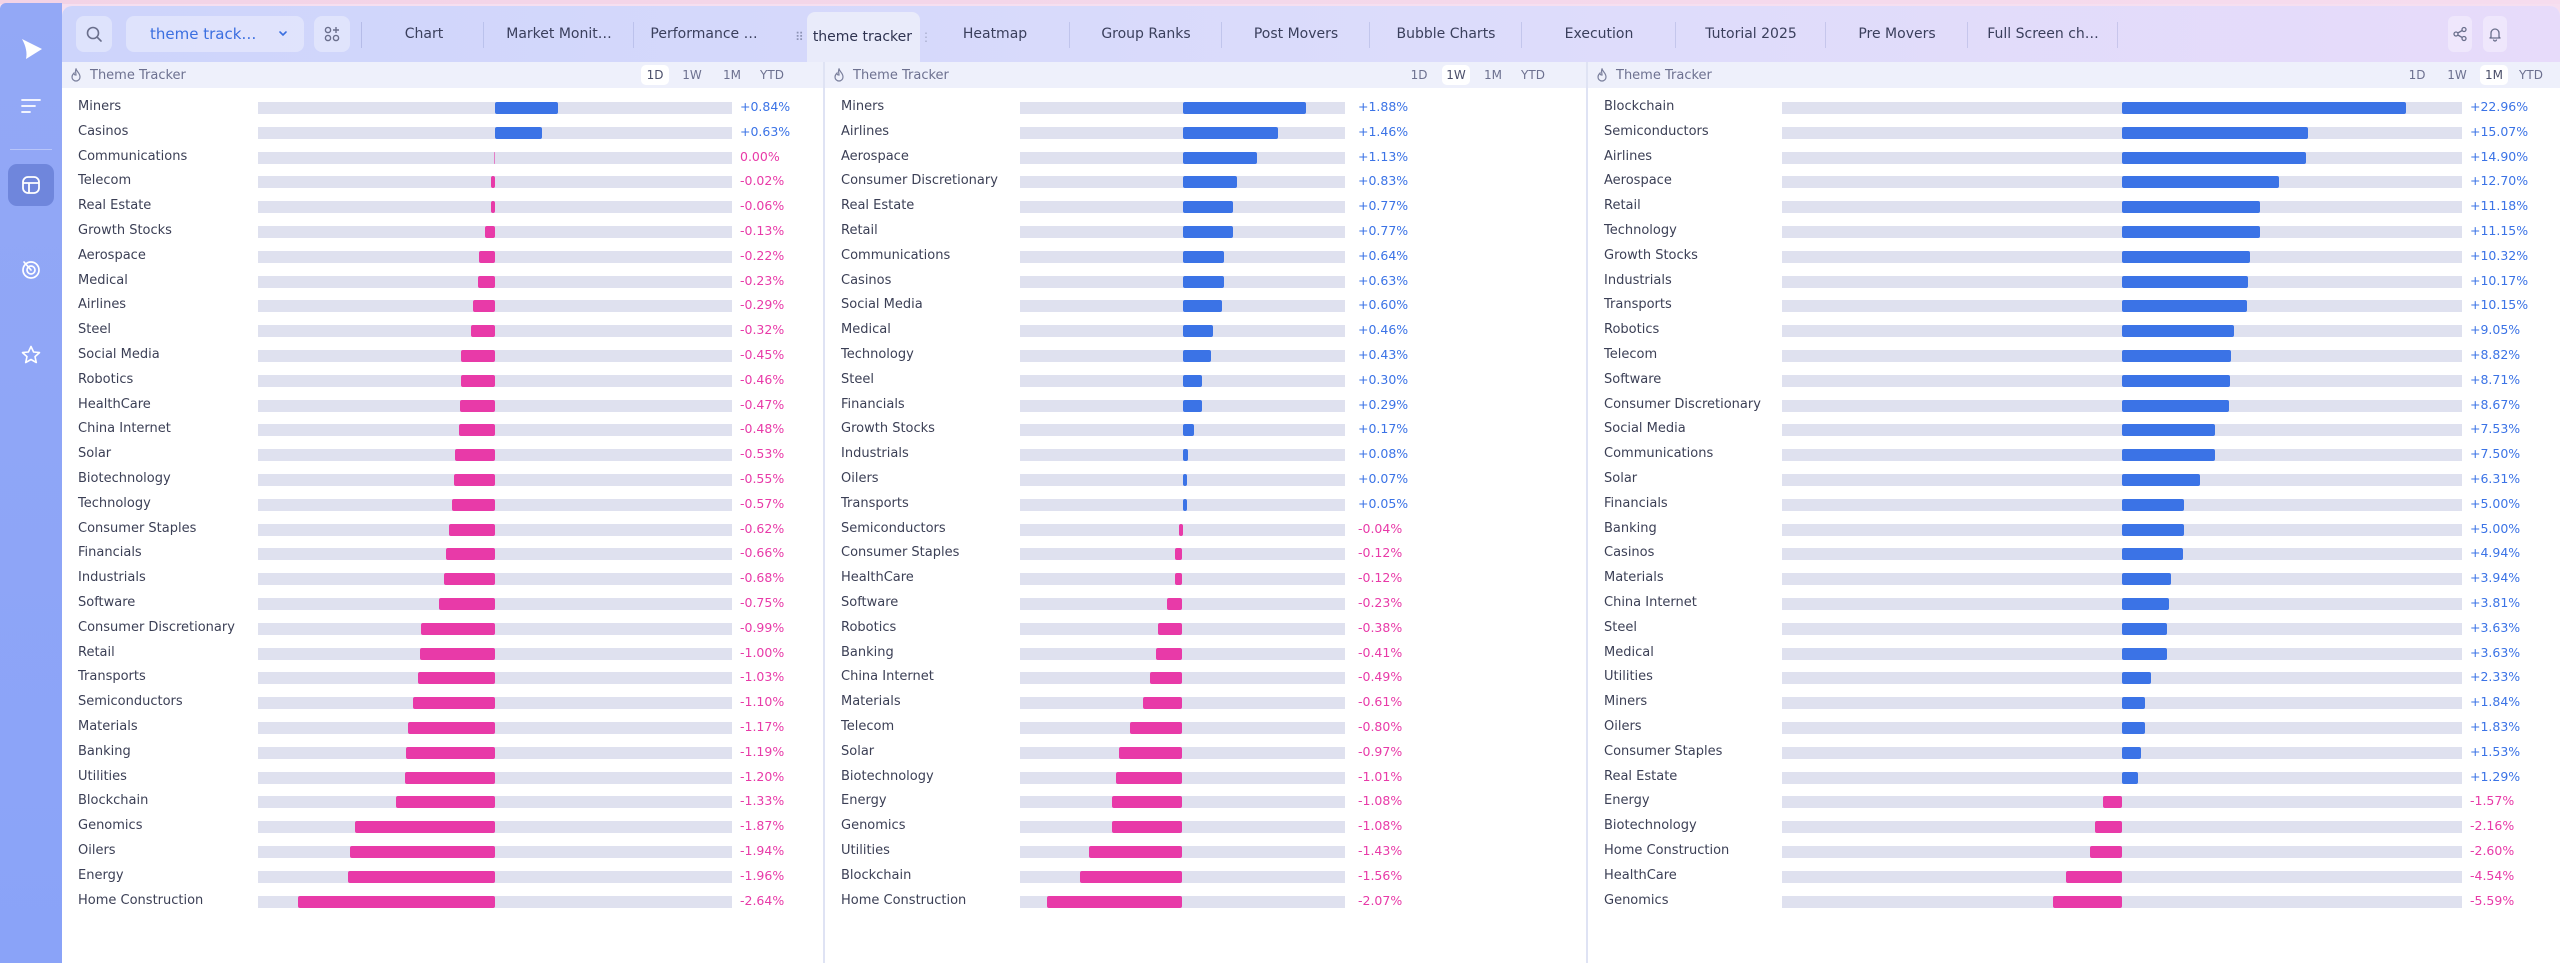  I want to click on theme-row: Banking -1.19%, so click(442, 753).